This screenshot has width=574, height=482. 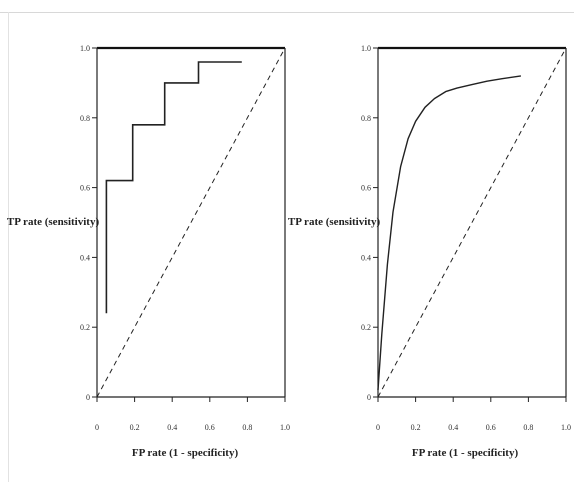 I want to click on chart1-x-tick-label: 0.2, so click(x=135, y=427).